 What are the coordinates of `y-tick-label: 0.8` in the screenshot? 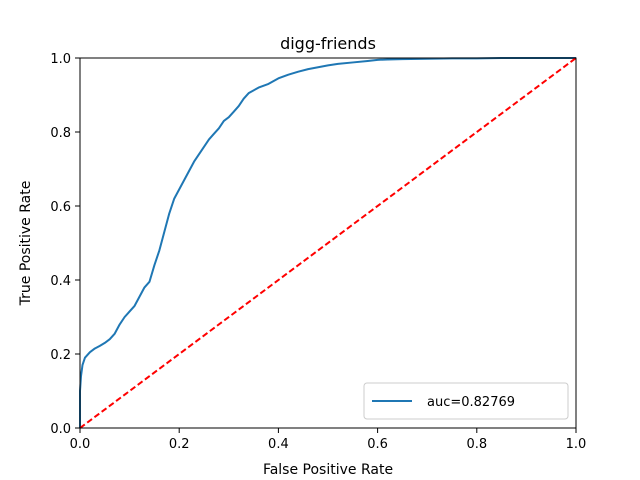 It's located at (60, 133).